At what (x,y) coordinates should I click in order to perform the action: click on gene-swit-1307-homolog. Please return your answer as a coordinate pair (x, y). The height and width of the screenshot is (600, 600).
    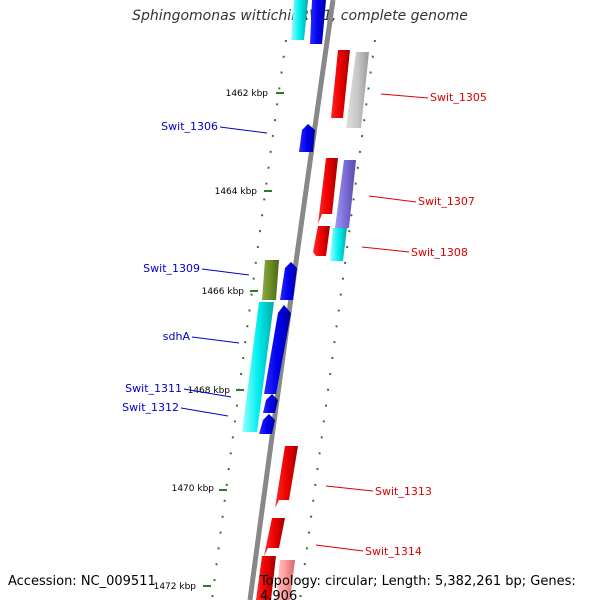
    Looking at the image, I should click on (345, 194).